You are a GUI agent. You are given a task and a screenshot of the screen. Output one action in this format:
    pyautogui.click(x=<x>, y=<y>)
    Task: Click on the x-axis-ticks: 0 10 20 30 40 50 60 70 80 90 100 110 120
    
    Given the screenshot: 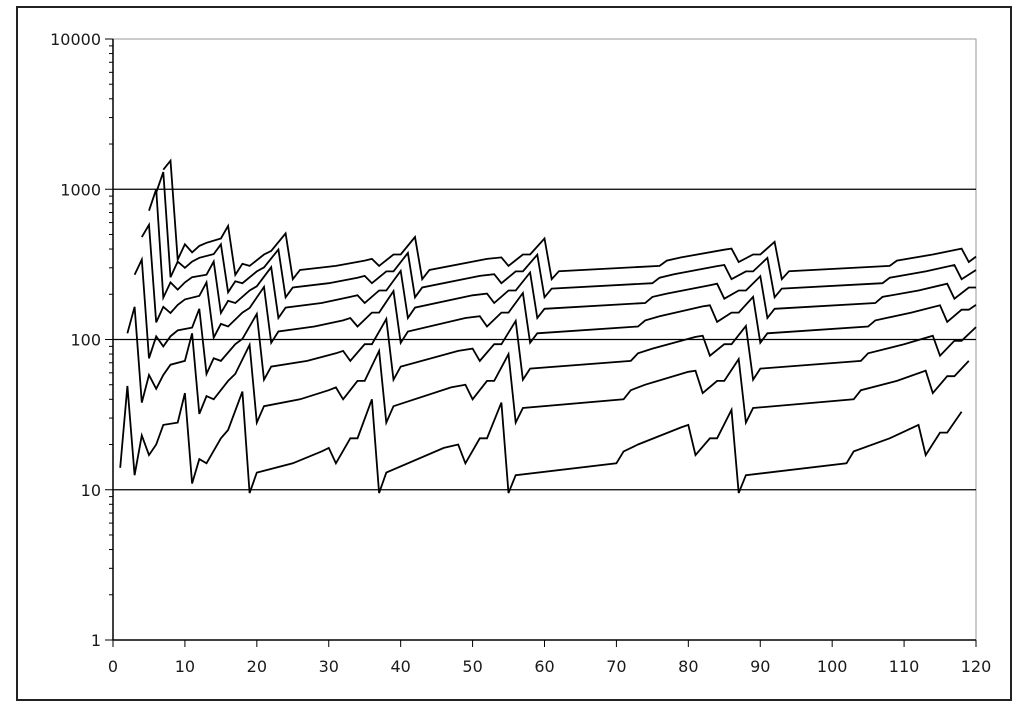 What is the action you would take?
    pyautogui.click(x=549, y=666)
    